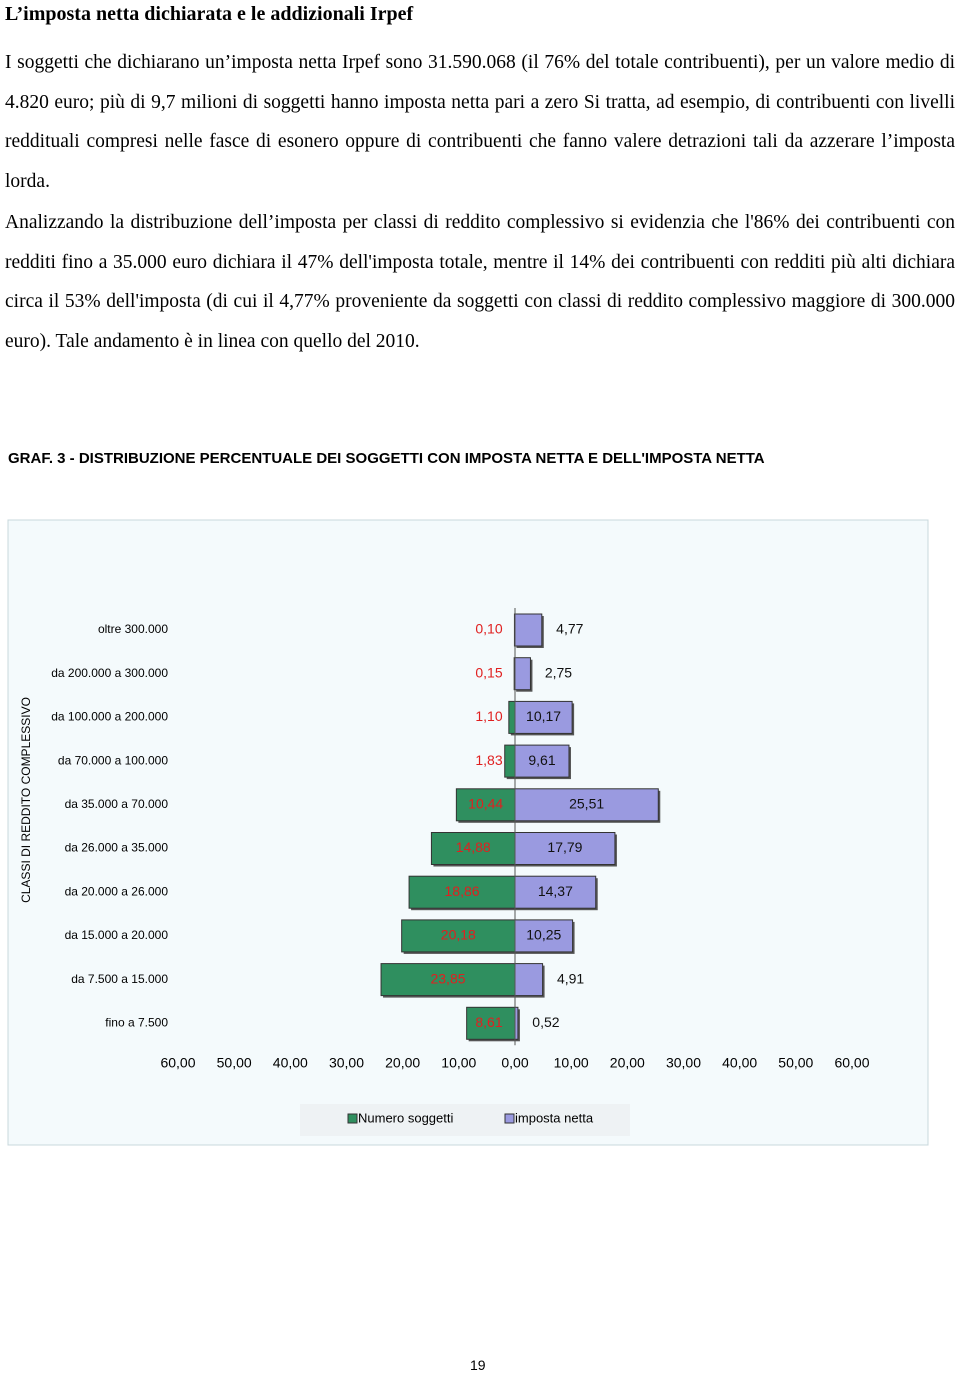 The height and width of the screenshot is (1375, 960). I want to click on legend-label: imposta netta, so click(554, 1117).